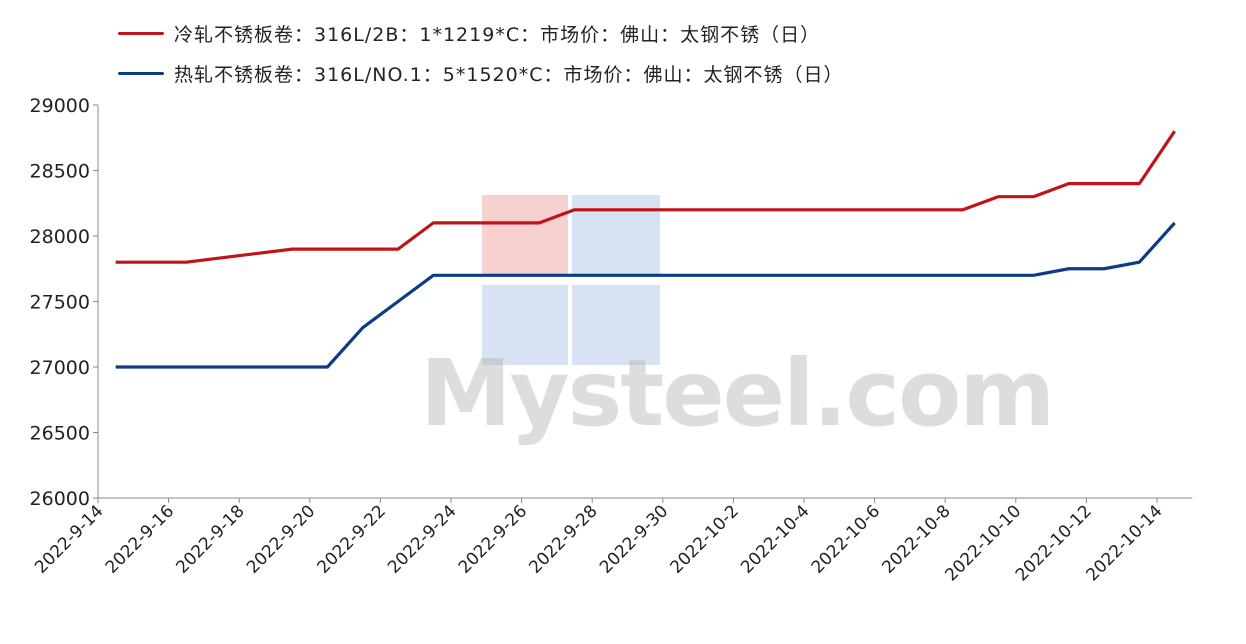 The image size is (1246, 644). I want to click on y-tick-label: 26500, so click(60, 434).